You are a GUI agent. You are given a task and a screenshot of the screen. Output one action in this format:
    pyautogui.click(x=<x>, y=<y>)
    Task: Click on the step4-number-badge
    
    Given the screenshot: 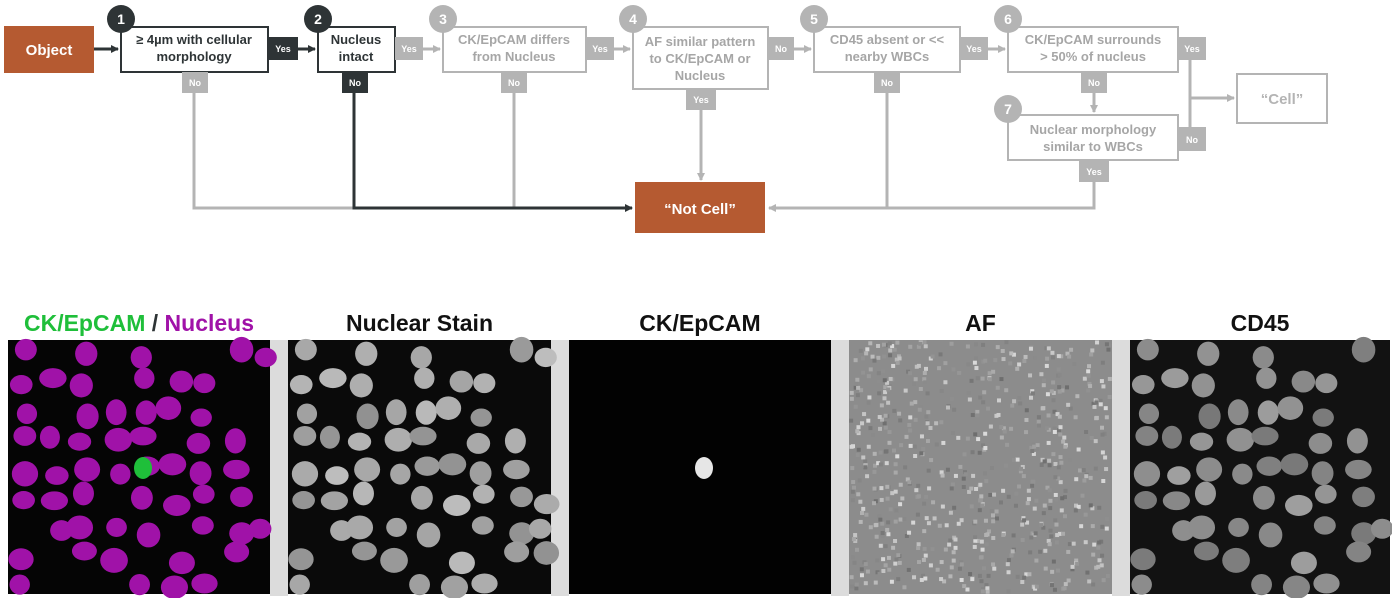 What is the action you would take?
    pyautogui.click(x=633, y=19)
    